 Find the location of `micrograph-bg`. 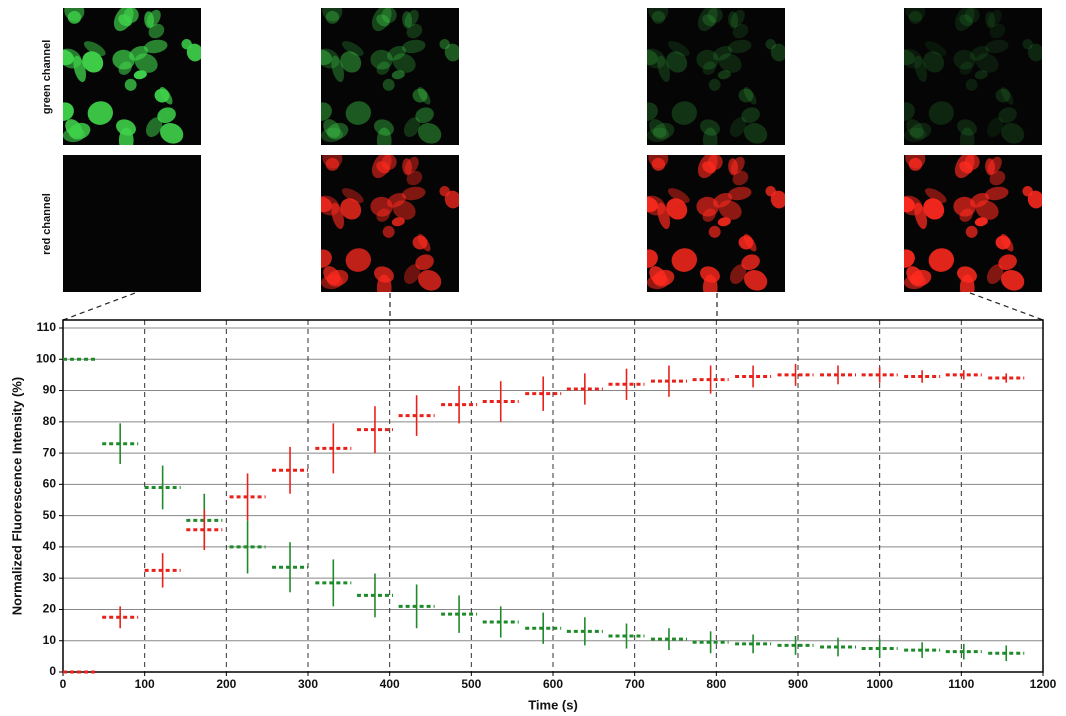

micrograph-bg is located at coordinates (390, 76).